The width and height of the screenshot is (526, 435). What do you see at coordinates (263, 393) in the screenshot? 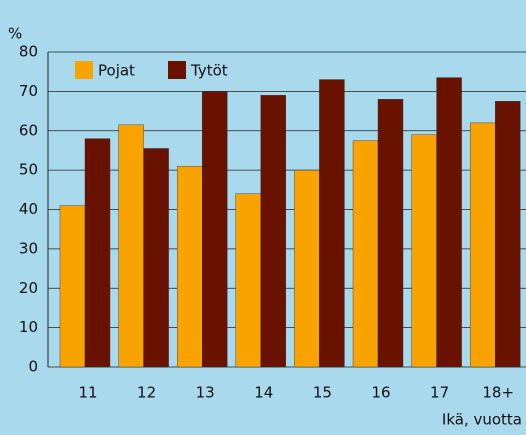
I see `x-tick-label: 14` at bounding box center [263, 393].